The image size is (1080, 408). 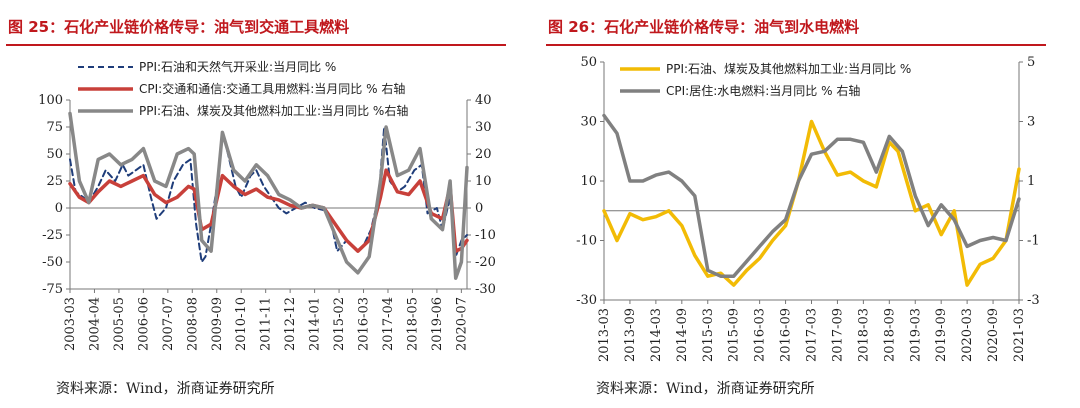 I want to click on y-tick-label-right: -30, so click(x=485, y=289).